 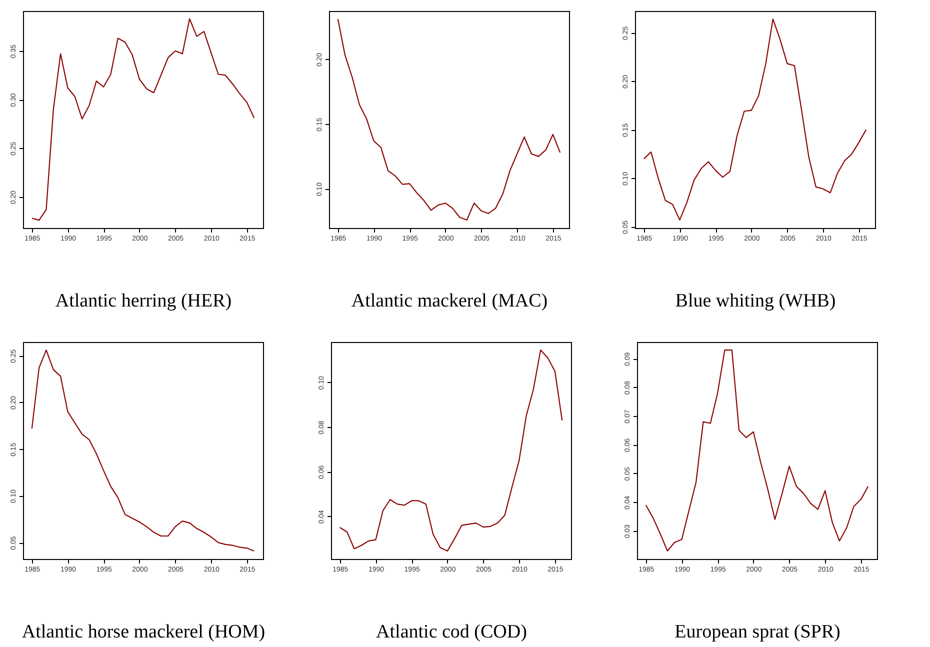 What do you see at coordinates (755, 301) in the screenshot?
I see `x-axis-title: Blue whiting (WHB)` at bounding box center [755, 301].